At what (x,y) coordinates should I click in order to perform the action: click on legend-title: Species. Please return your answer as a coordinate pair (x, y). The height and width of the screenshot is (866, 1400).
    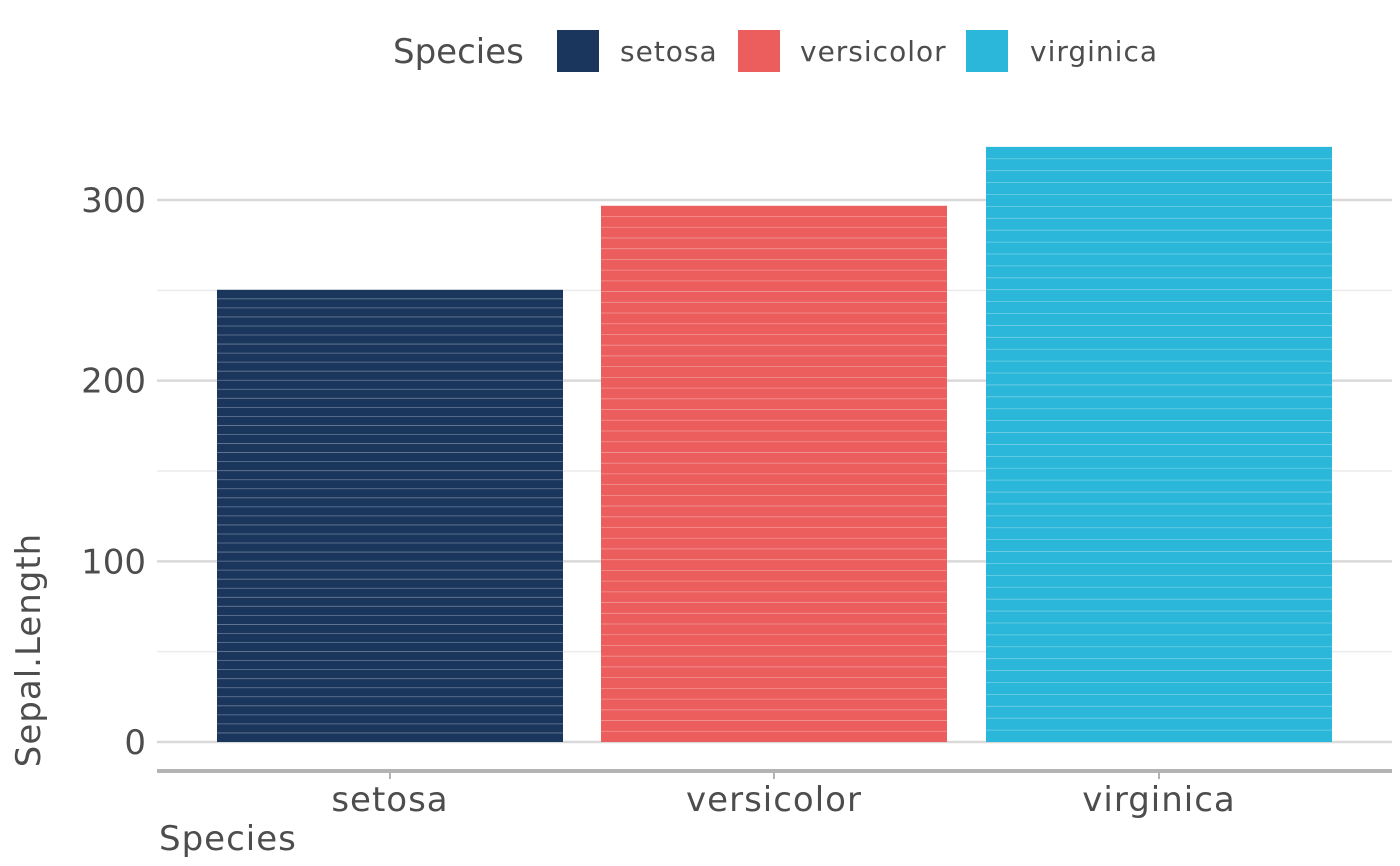
    Looking at the image, I should click on (458, 52).